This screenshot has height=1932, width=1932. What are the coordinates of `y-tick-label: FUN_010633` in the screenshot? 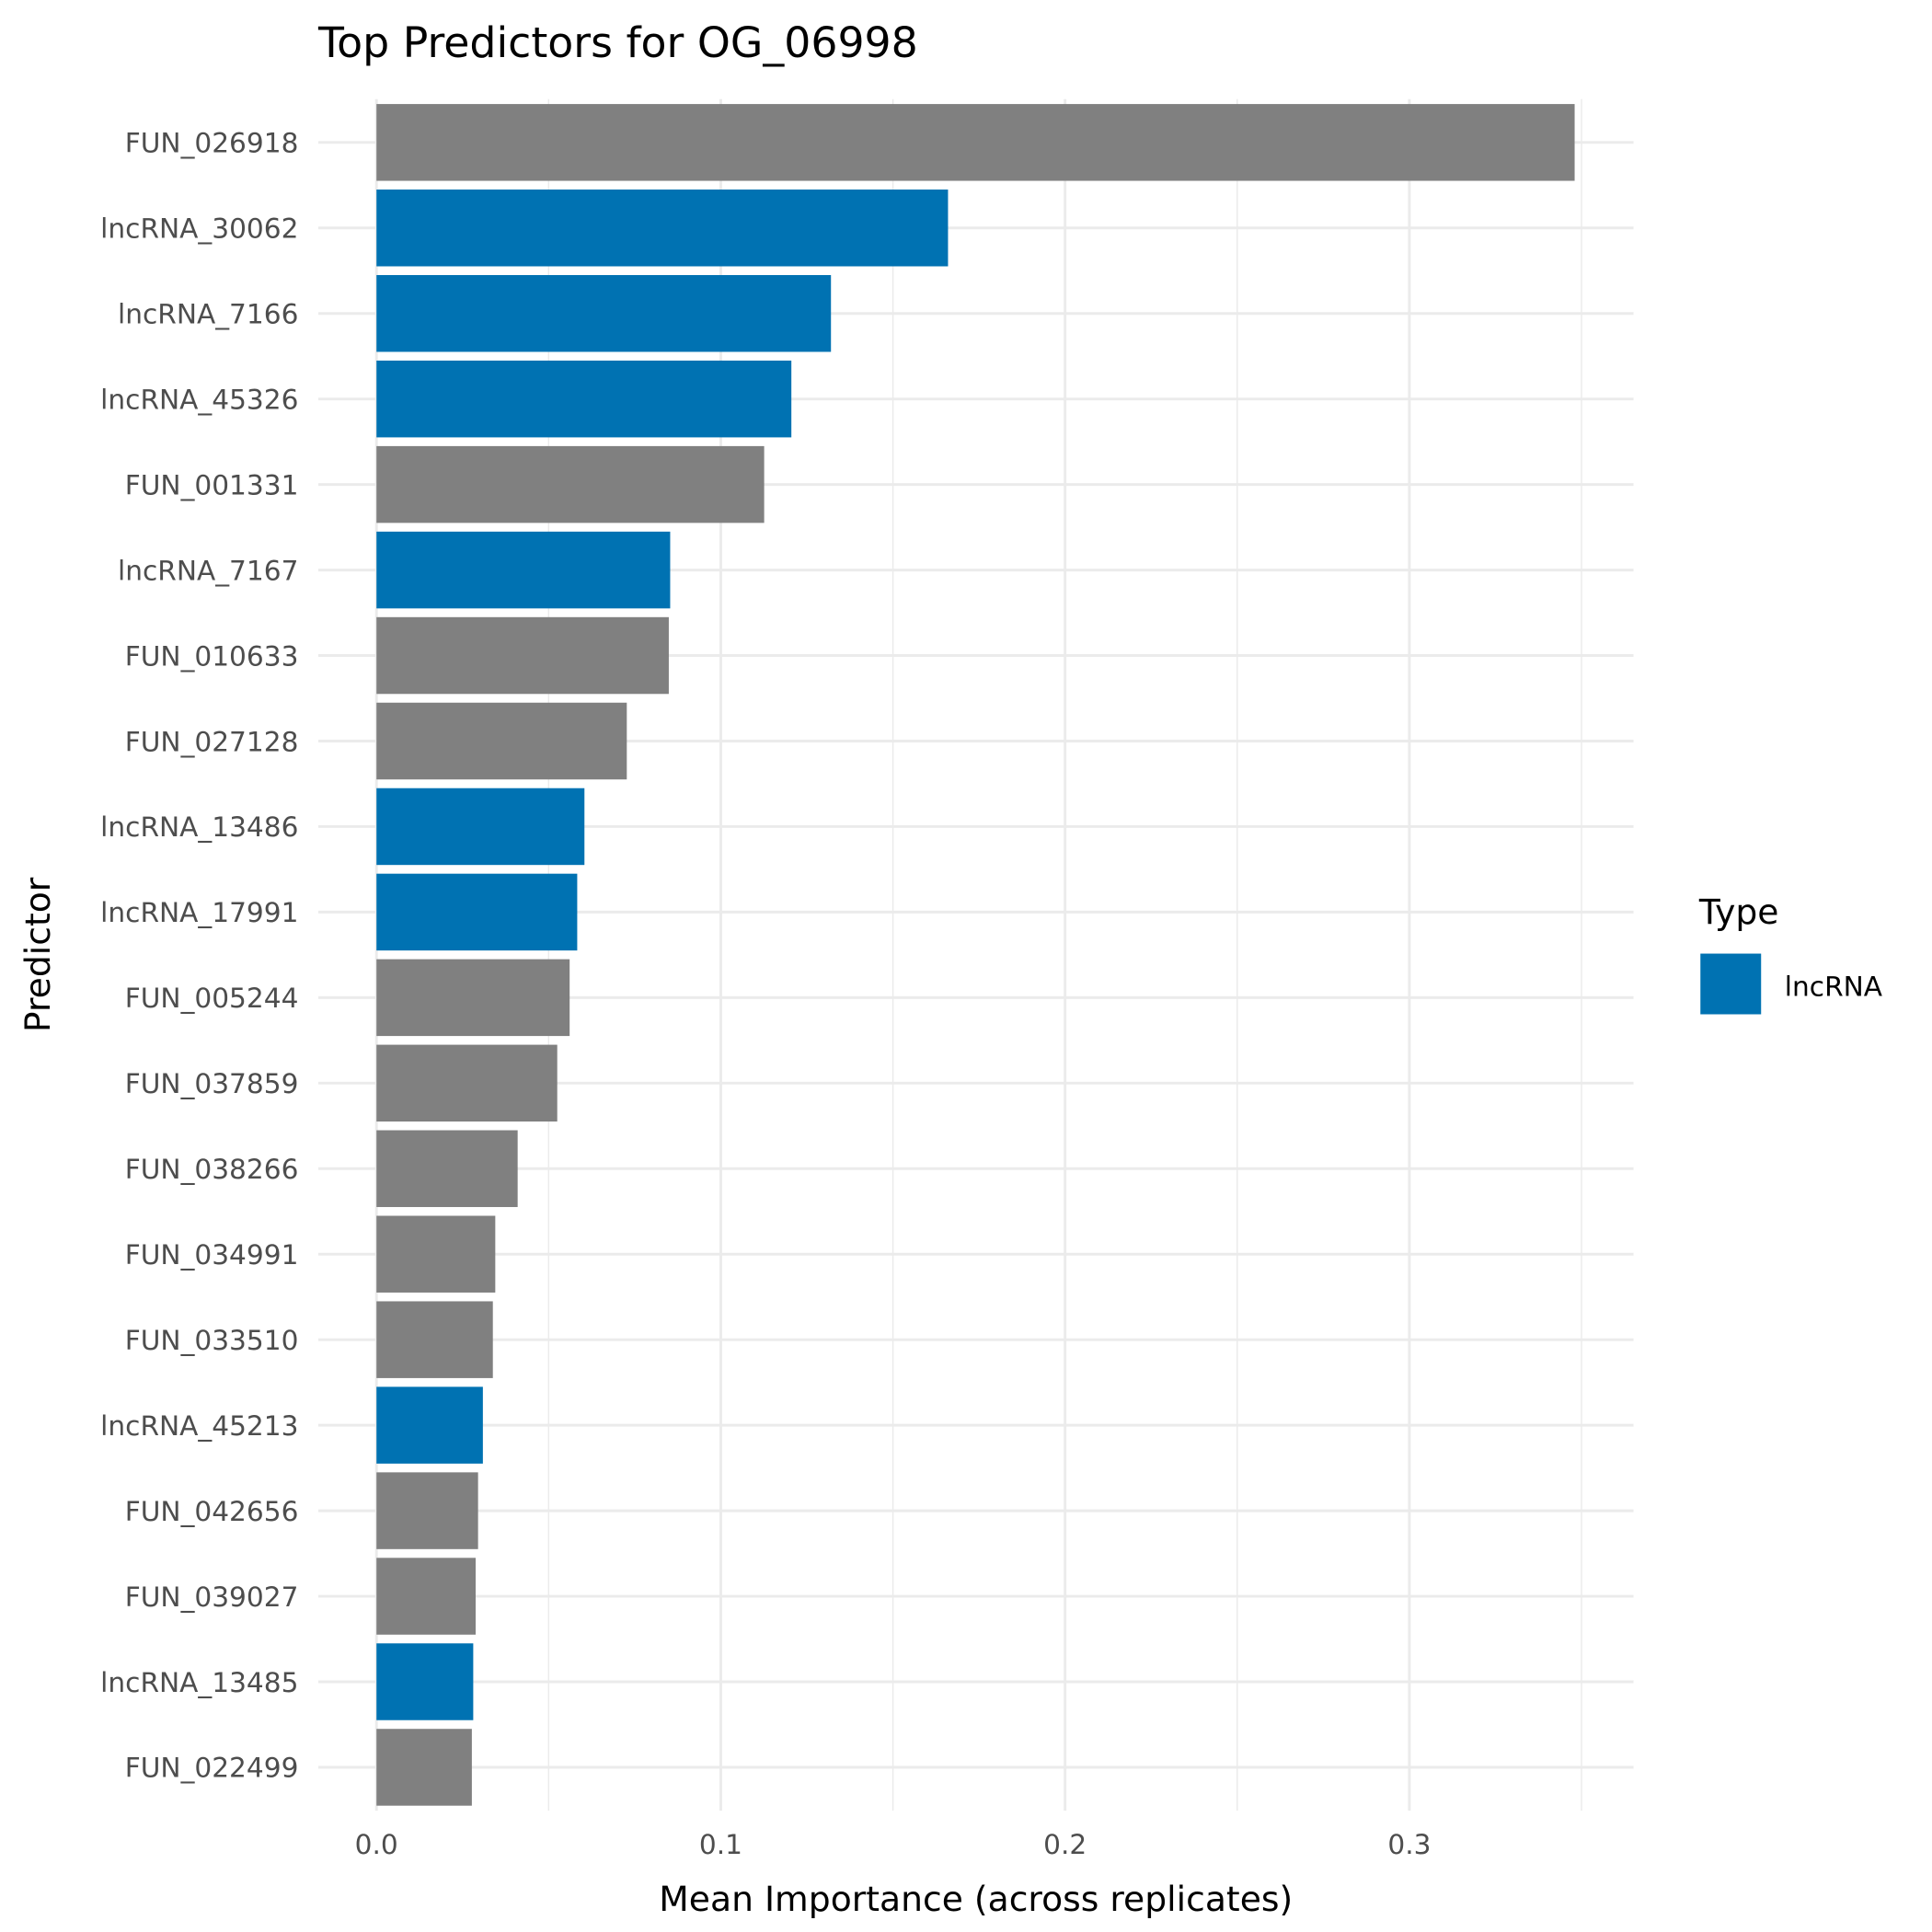 It's located at (212, 656).